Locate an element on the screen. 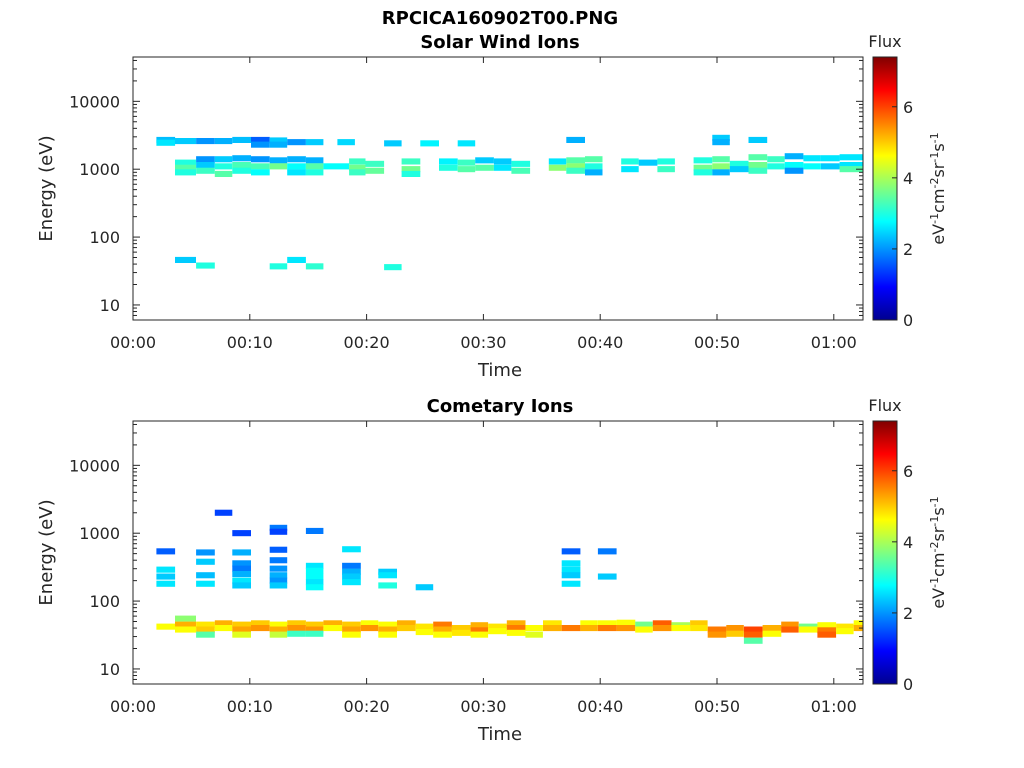 This screenshot has height=768, width=1024. heatmap-bins is located at coordinates (509, 202).